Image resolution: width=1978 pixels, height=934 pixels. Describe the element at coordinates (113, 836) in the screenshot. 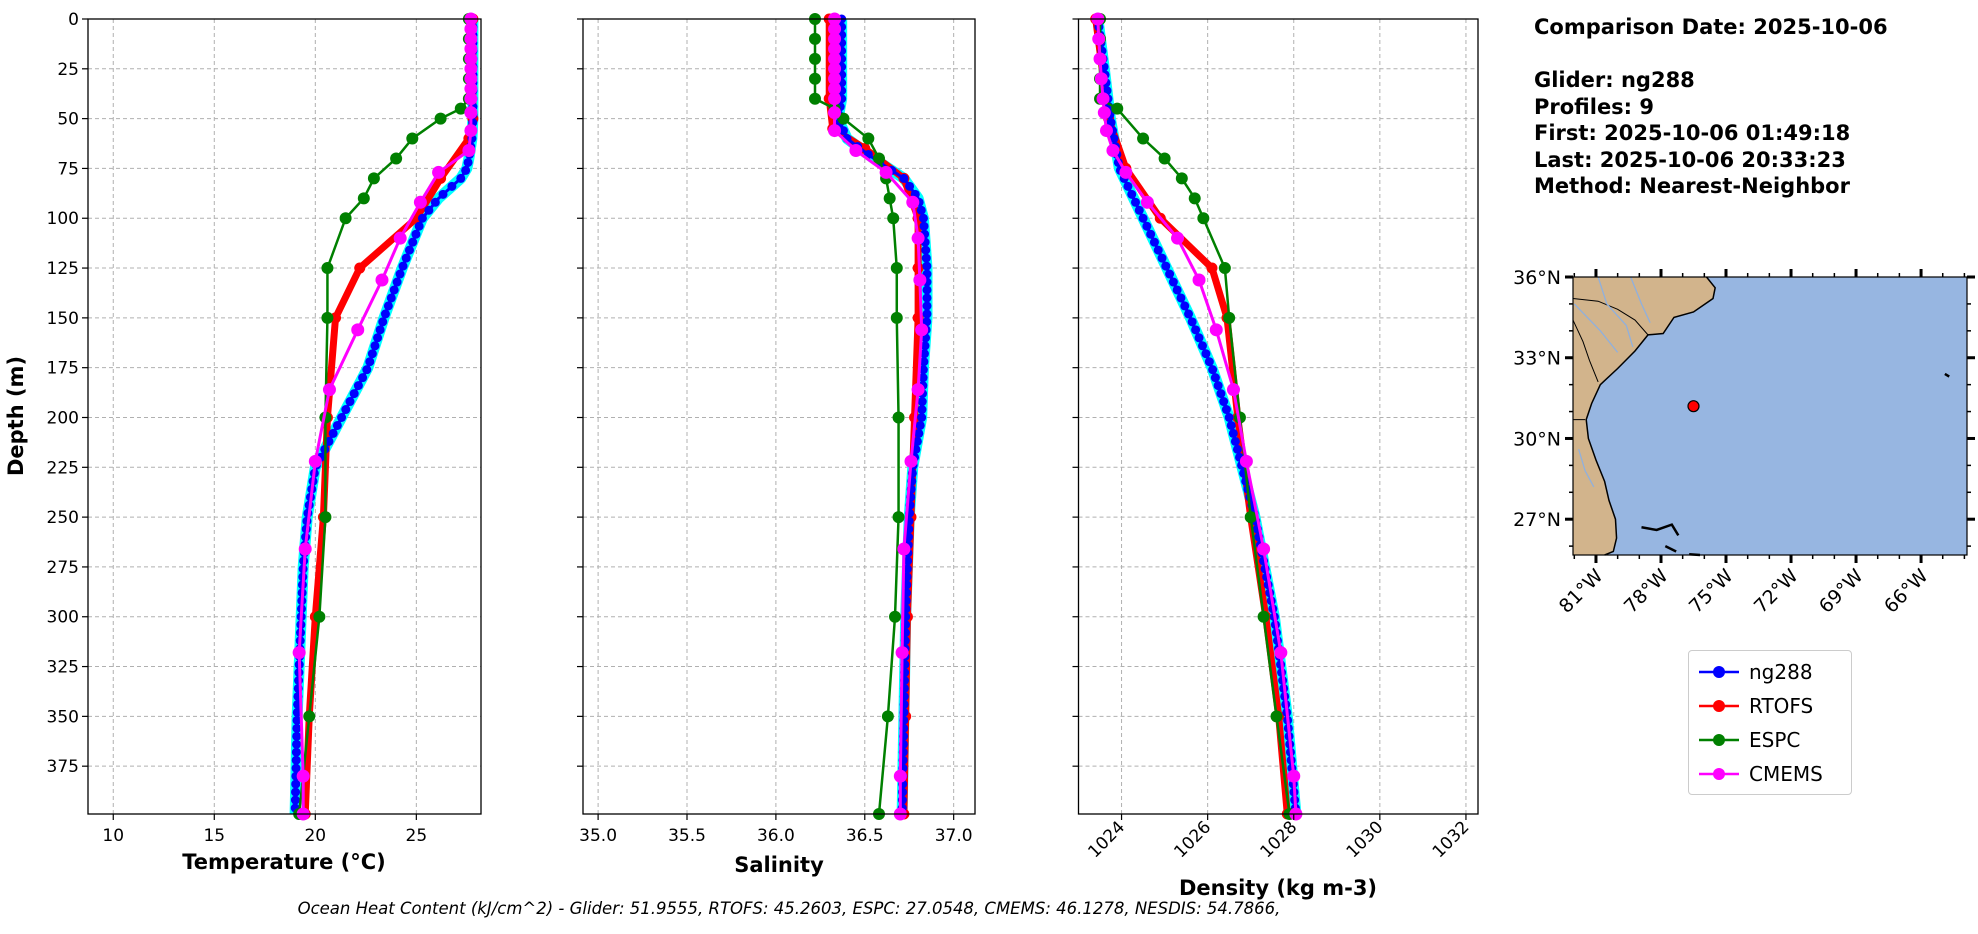

I see `x-tick-label: 10` at that location.